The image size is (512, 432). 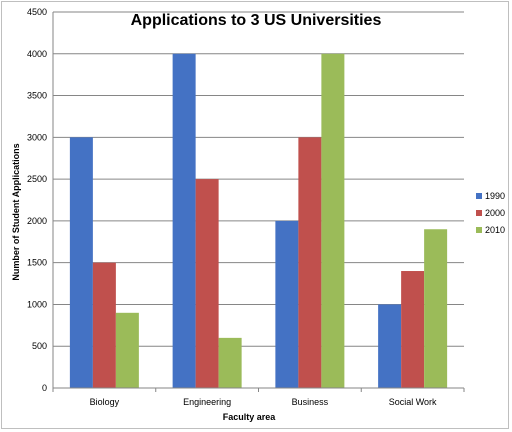 I want to click on x-tick-label: Business, so click(x=310, y=402).